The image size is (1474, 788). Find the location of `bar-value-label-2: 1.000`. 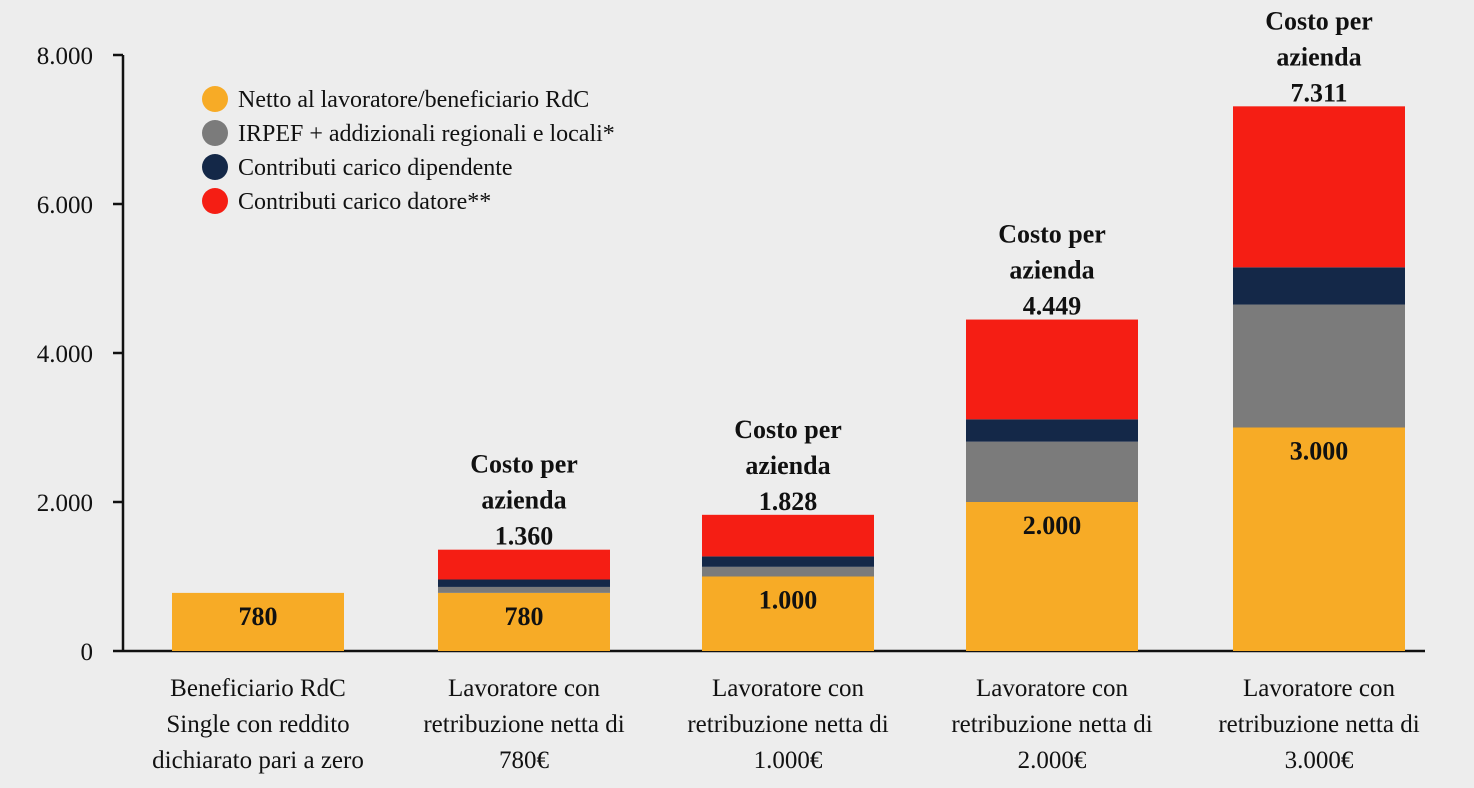

bar-value-label-2: 1.000 is located at coordinates (788, 600).